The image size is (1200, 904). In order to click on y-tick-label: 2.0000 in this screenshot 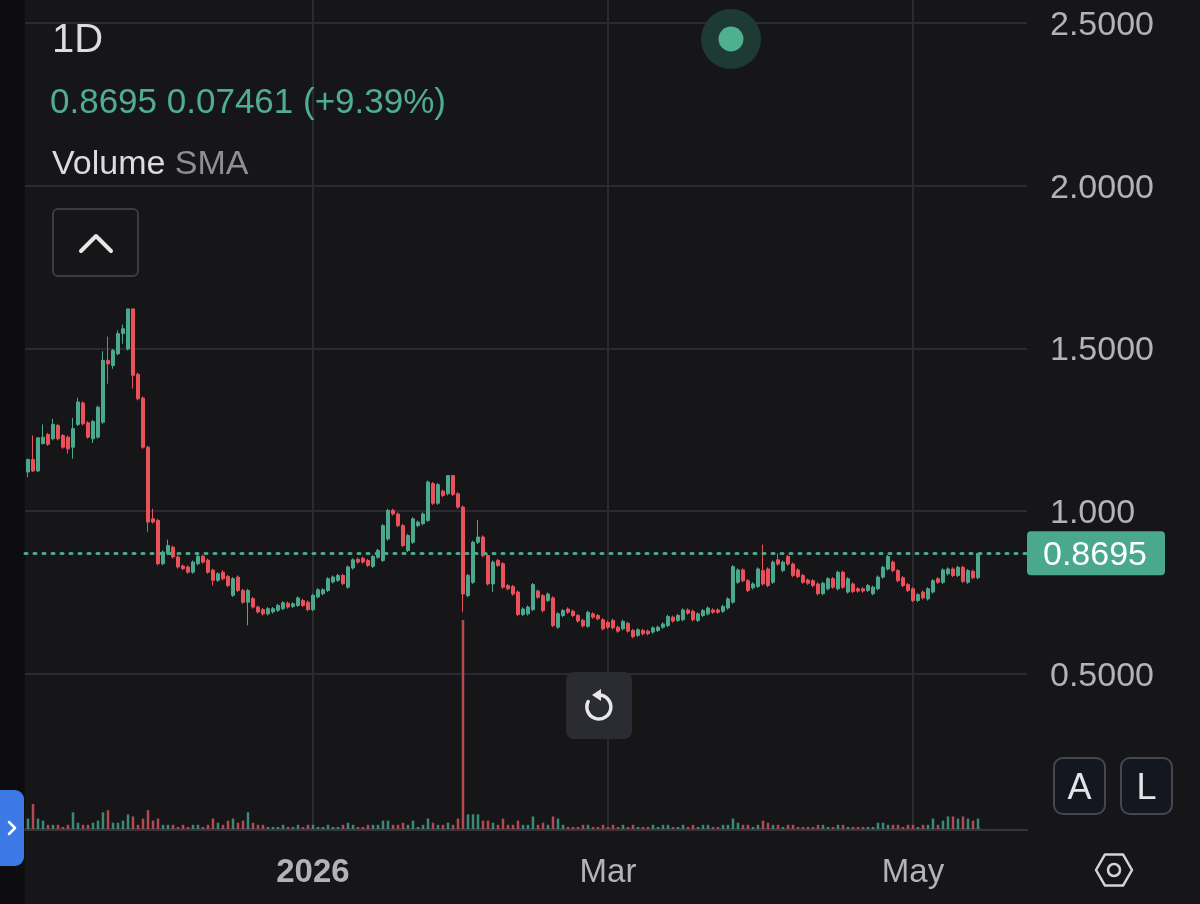, I will do `click(1102, 185)`.